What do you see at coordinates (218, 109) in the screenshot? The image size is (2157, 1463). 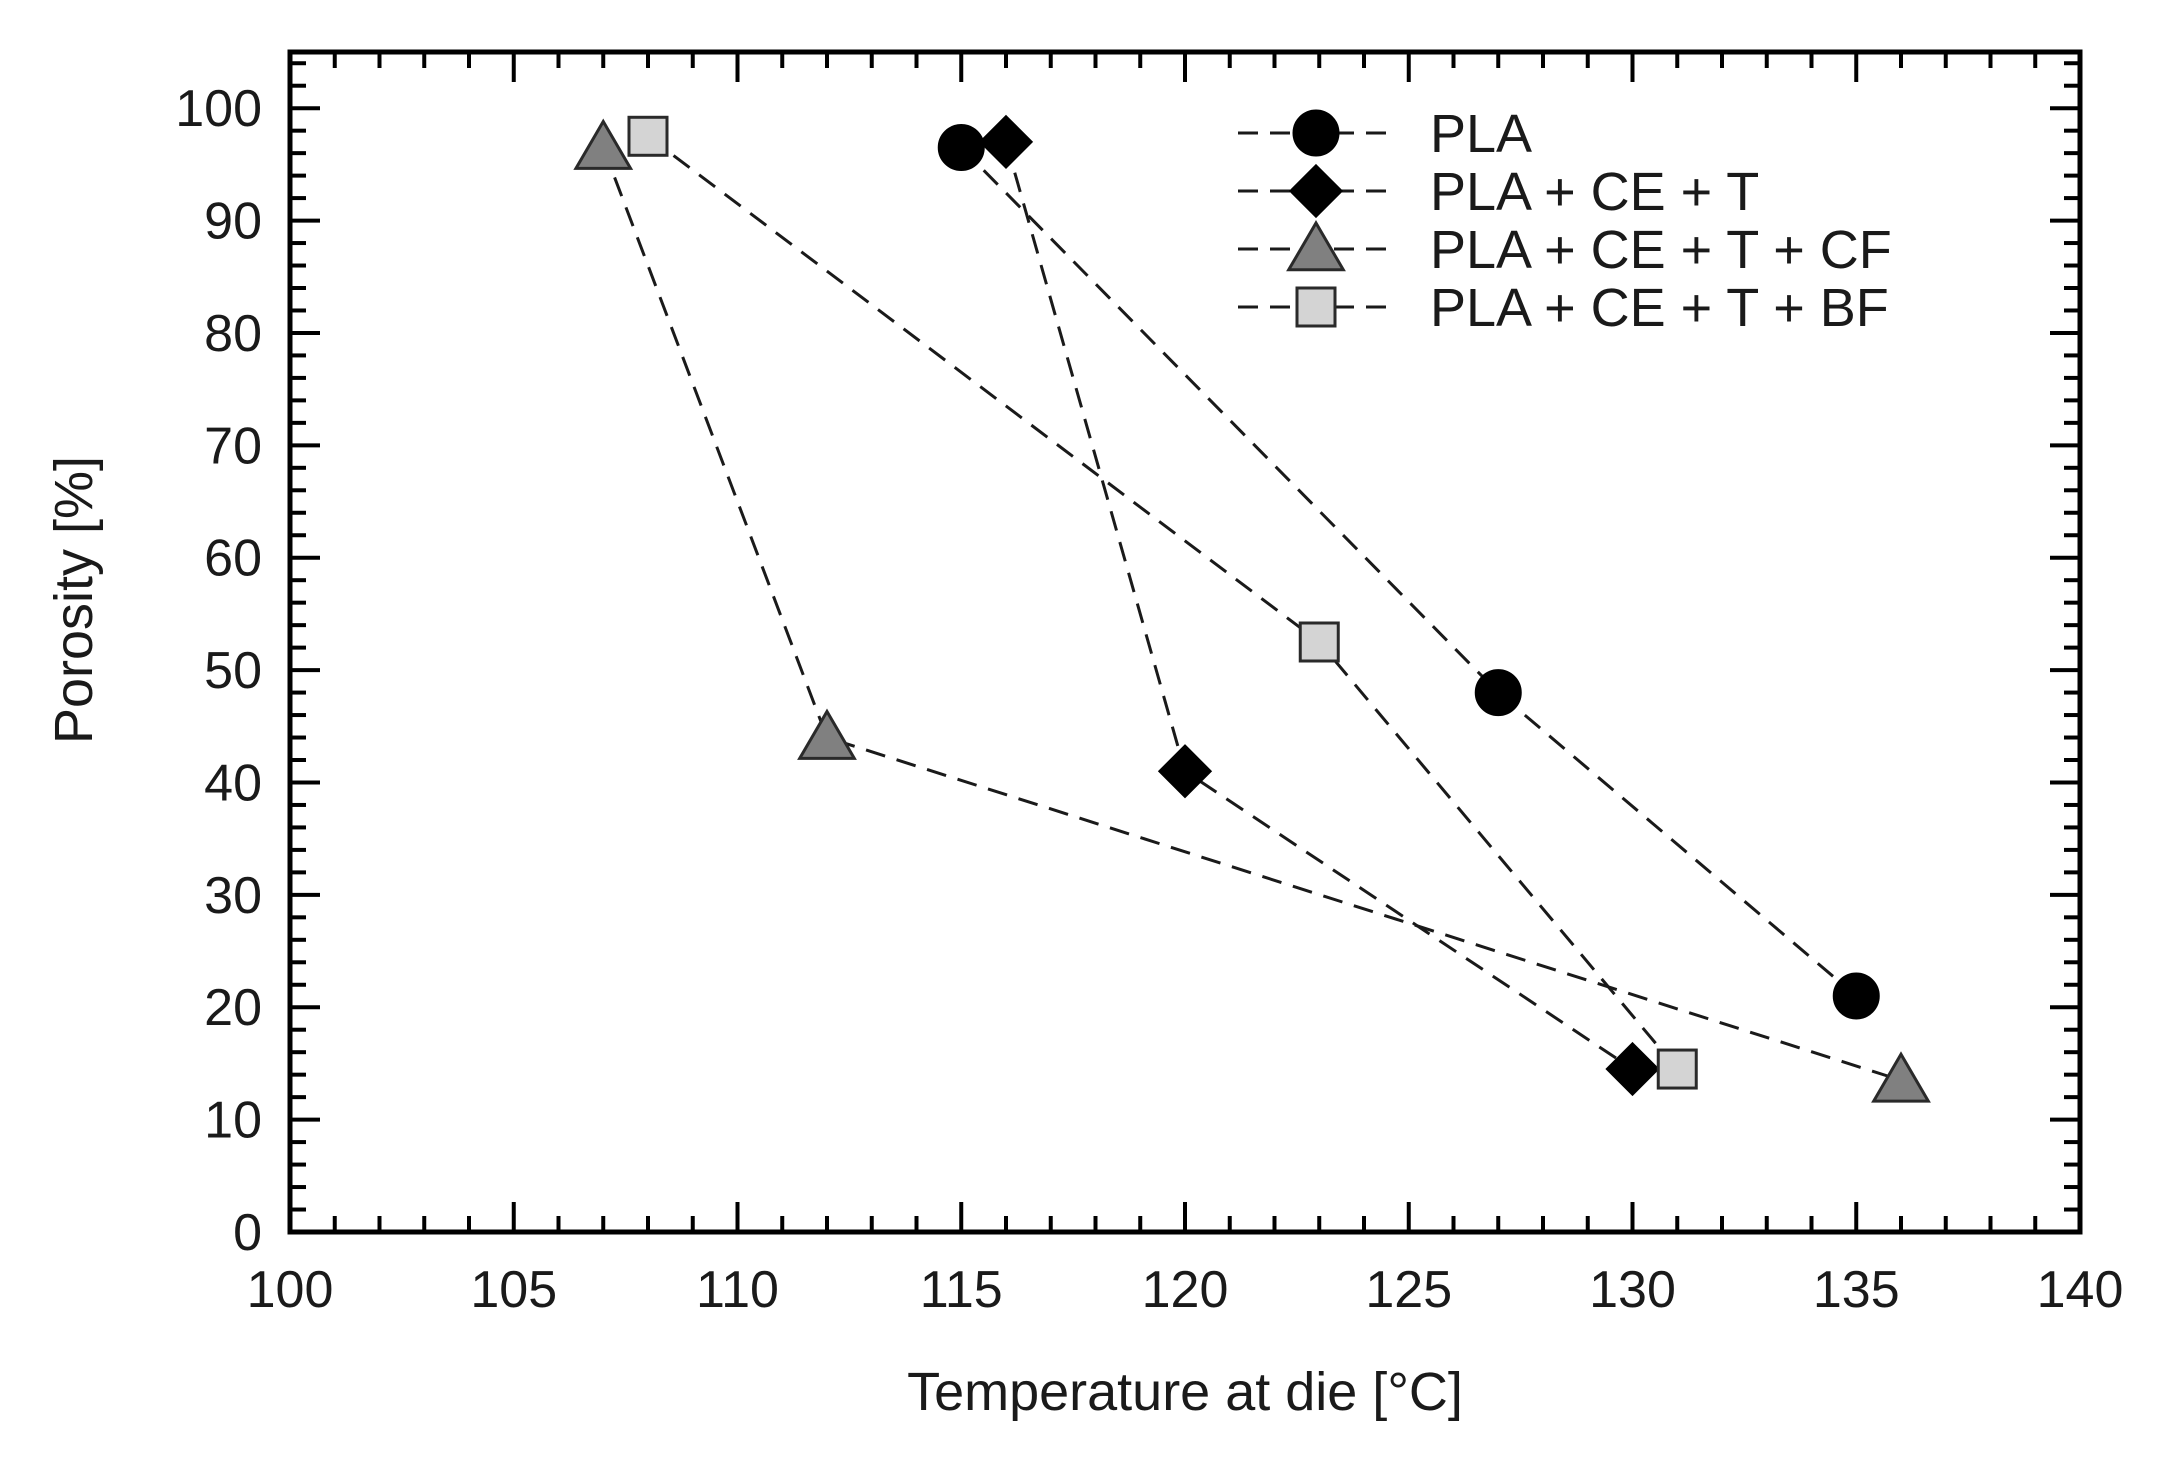 I see `y-tick-label: 100` at bounding box center [218, 109].